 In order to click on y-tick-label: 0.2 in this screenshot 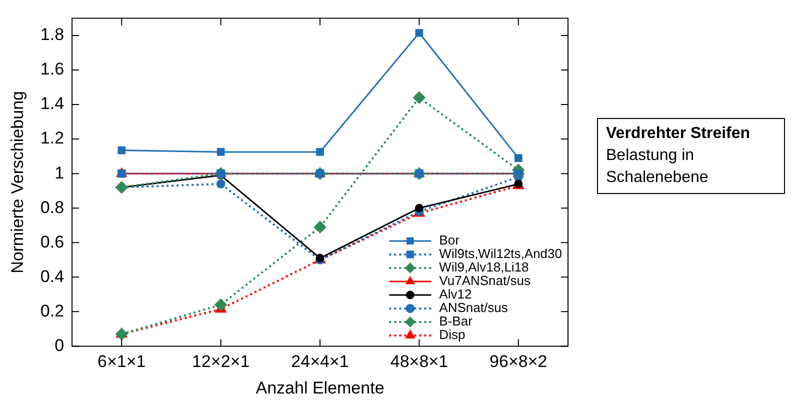, I will do `click(52, 310)`.